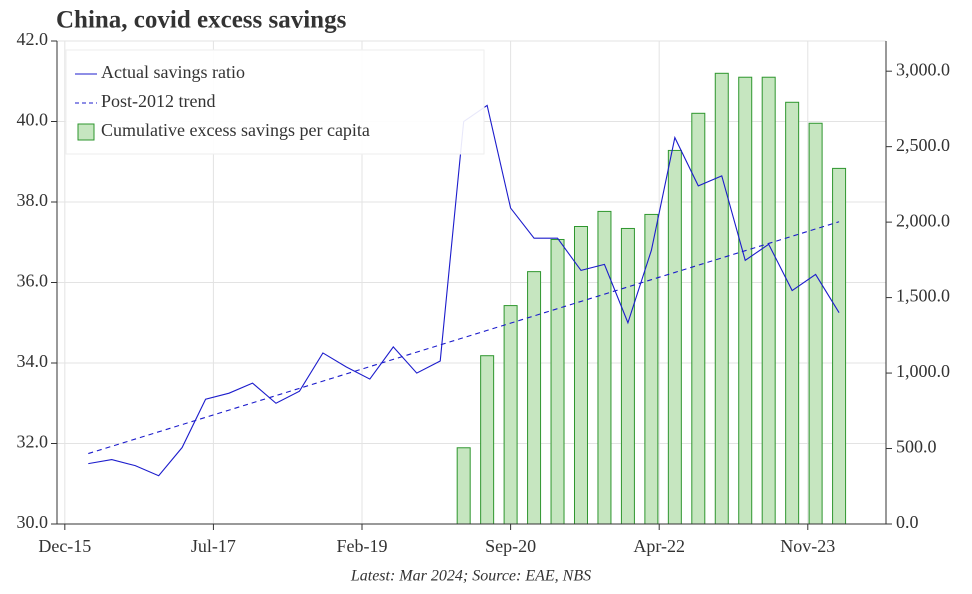  What do you see at coordinates (33, 361) in the screenshot?
I see `y-tick-label: 34.0` at bounding box center [33, 361].